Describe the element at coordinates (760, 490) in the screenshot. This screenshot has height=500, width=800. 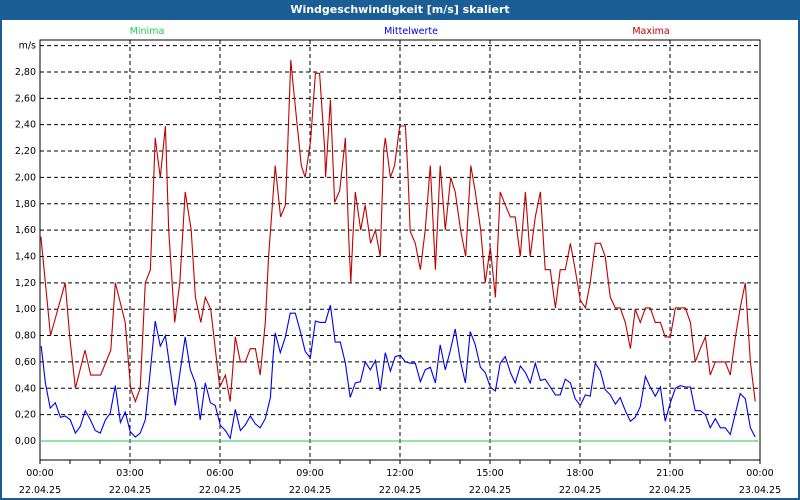
I see `x-tick-date: 23.04.25` at that location.